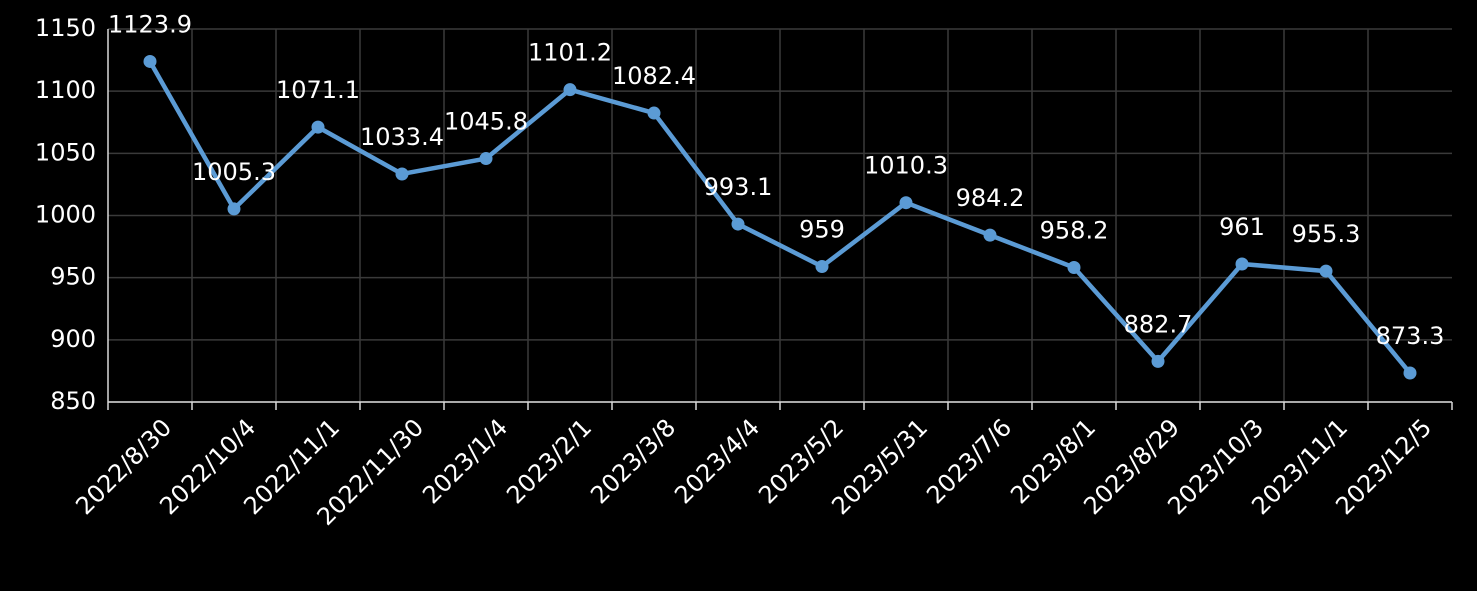 The height and width of the screenshot is (591, 1477). What do you see at coordinates (65, 90) in the screenshot?
I see `y-tick-label: 1100` at bounding box center [65, 90].